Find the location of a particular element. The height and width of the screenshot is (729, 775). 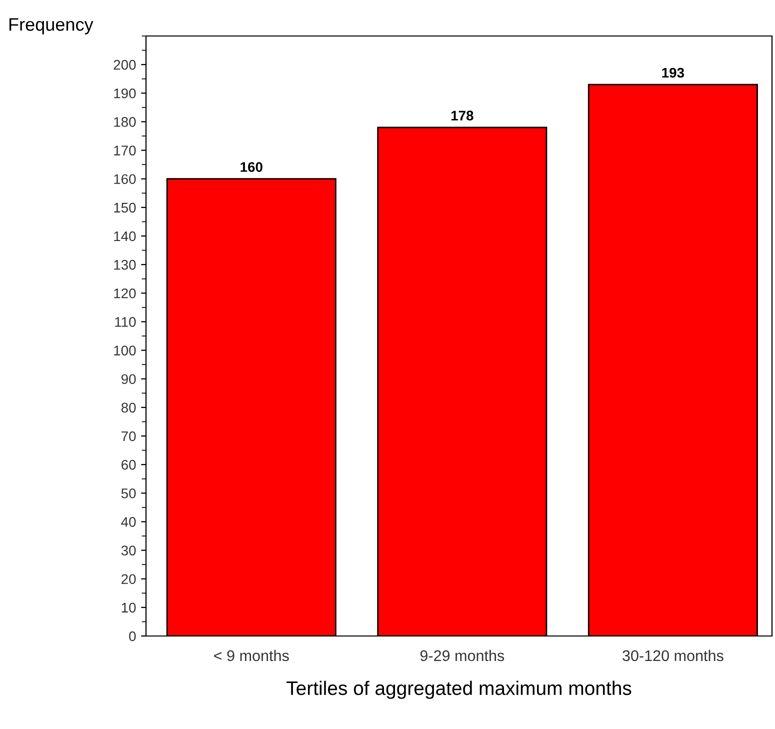

y-tick-label: 60 is located at coordinates (129, 465).